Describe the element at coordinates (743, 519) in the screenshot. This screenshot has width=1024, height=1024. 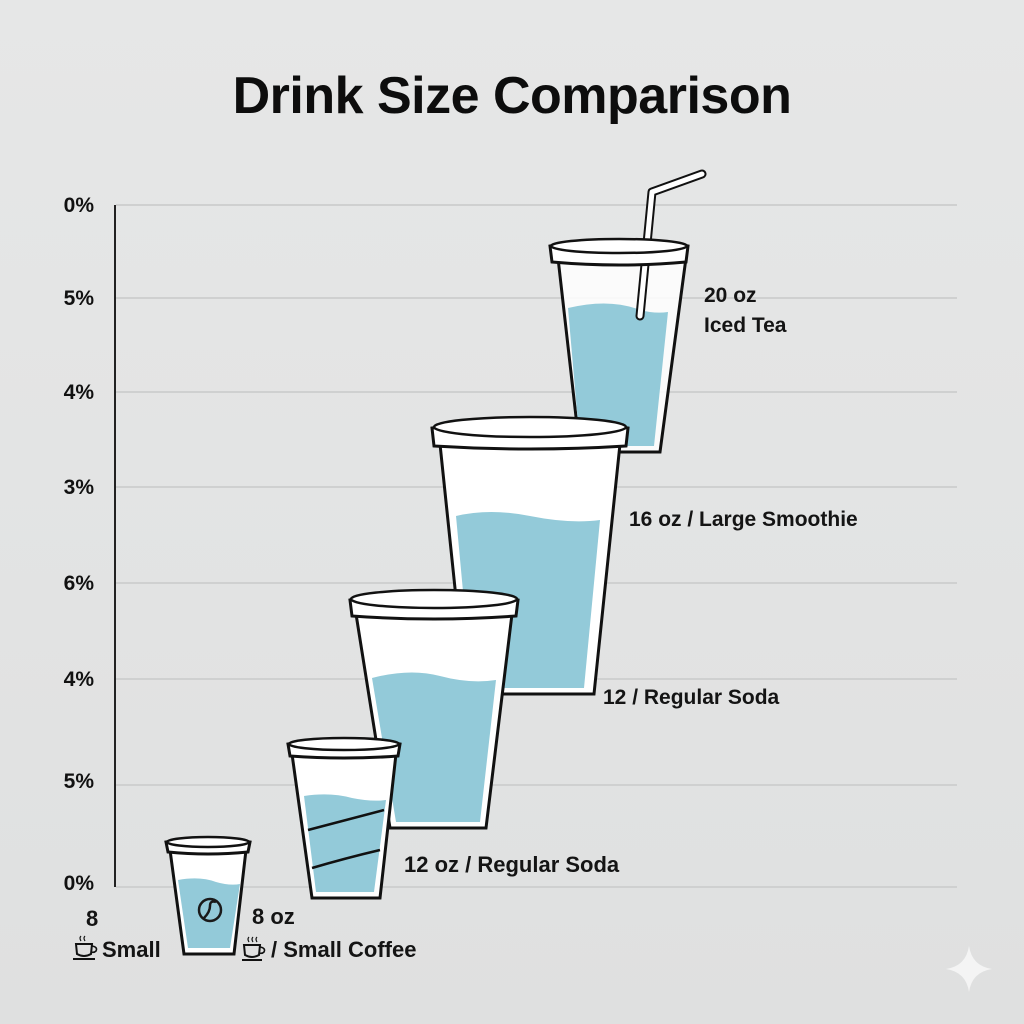
I see `label-large-smoothie: 16 oz / Large Smoothie` at that location.